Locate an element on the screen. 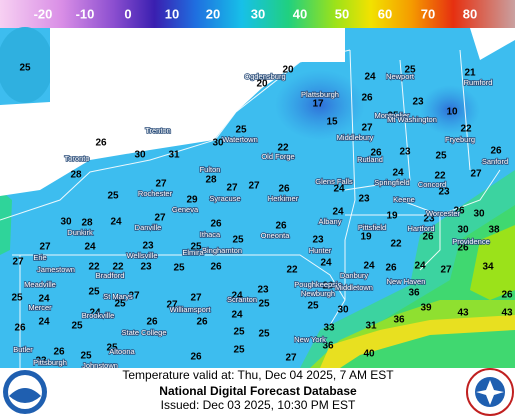 Image resolution: width=515 pixels, height=418 pixels. temperature: 17 is located at coordinates (318, 104).